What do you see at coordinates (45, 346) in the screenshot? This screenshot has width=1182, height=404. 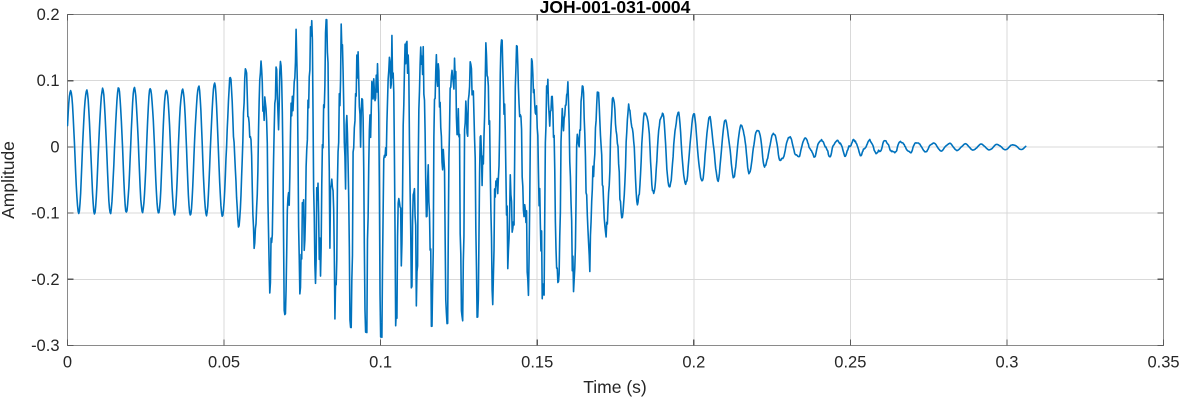 I see `y-tick-label: -0.3` at bounding box center [45, 346].